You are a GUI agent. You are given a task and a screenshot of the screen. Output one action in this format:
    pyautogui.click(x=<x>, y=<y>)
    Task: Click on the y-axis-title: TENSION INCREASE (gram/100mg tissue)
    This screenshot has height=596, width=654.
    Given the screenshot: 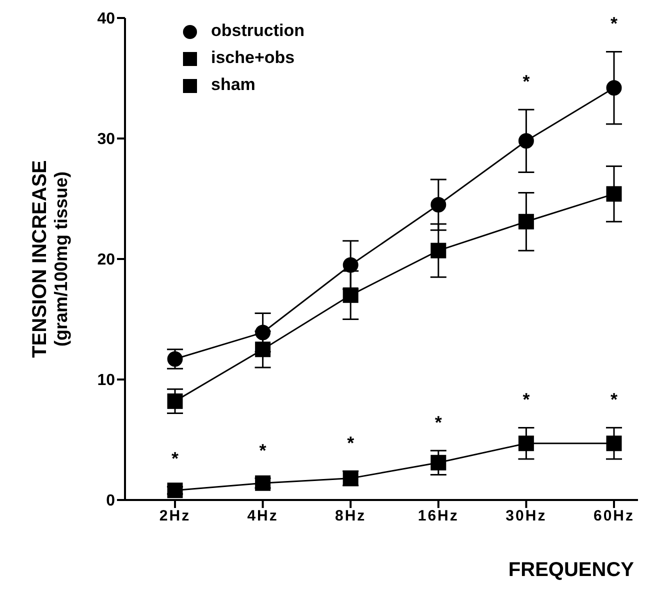 What is the action you would take?
    pyautogui.click(x=50, y=259)
    